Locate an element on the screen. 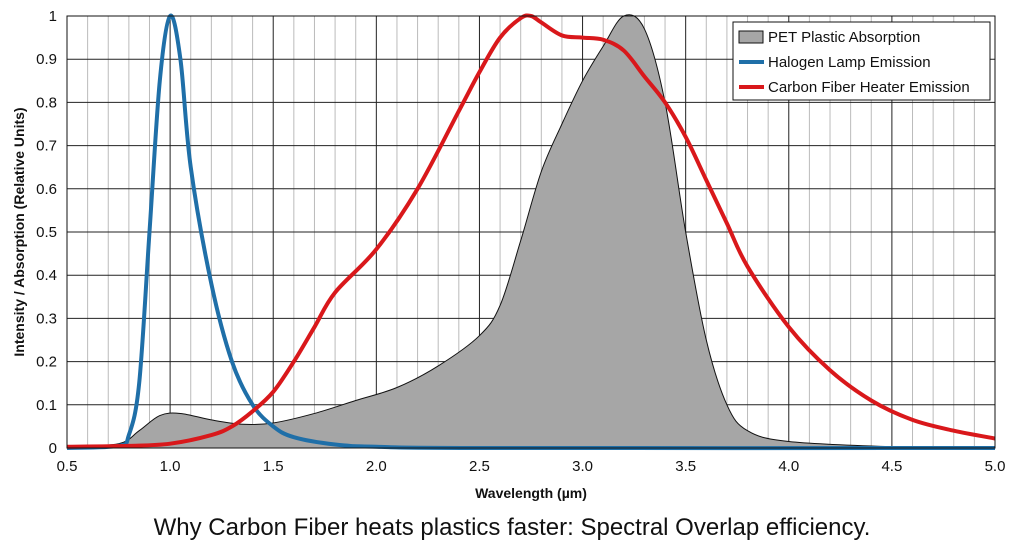 This screenshot has width=1024, height=559. x-tick-label: 1.5 is located at coordinates (273, 466).